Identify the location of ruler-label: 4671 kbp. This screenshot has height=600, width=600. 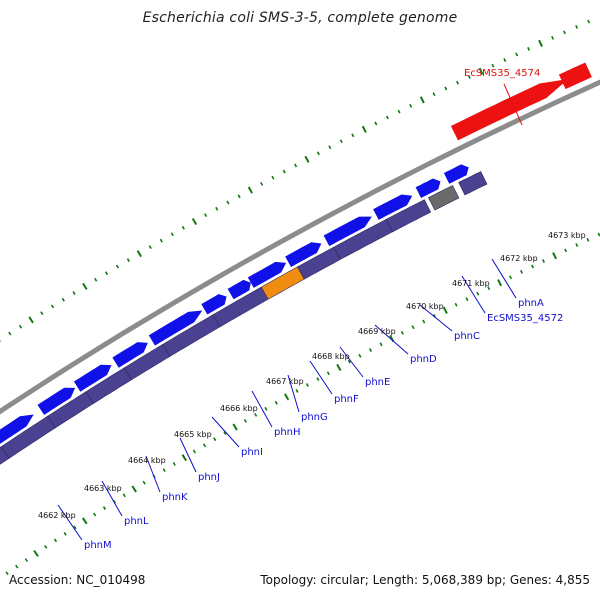
(471, 283).